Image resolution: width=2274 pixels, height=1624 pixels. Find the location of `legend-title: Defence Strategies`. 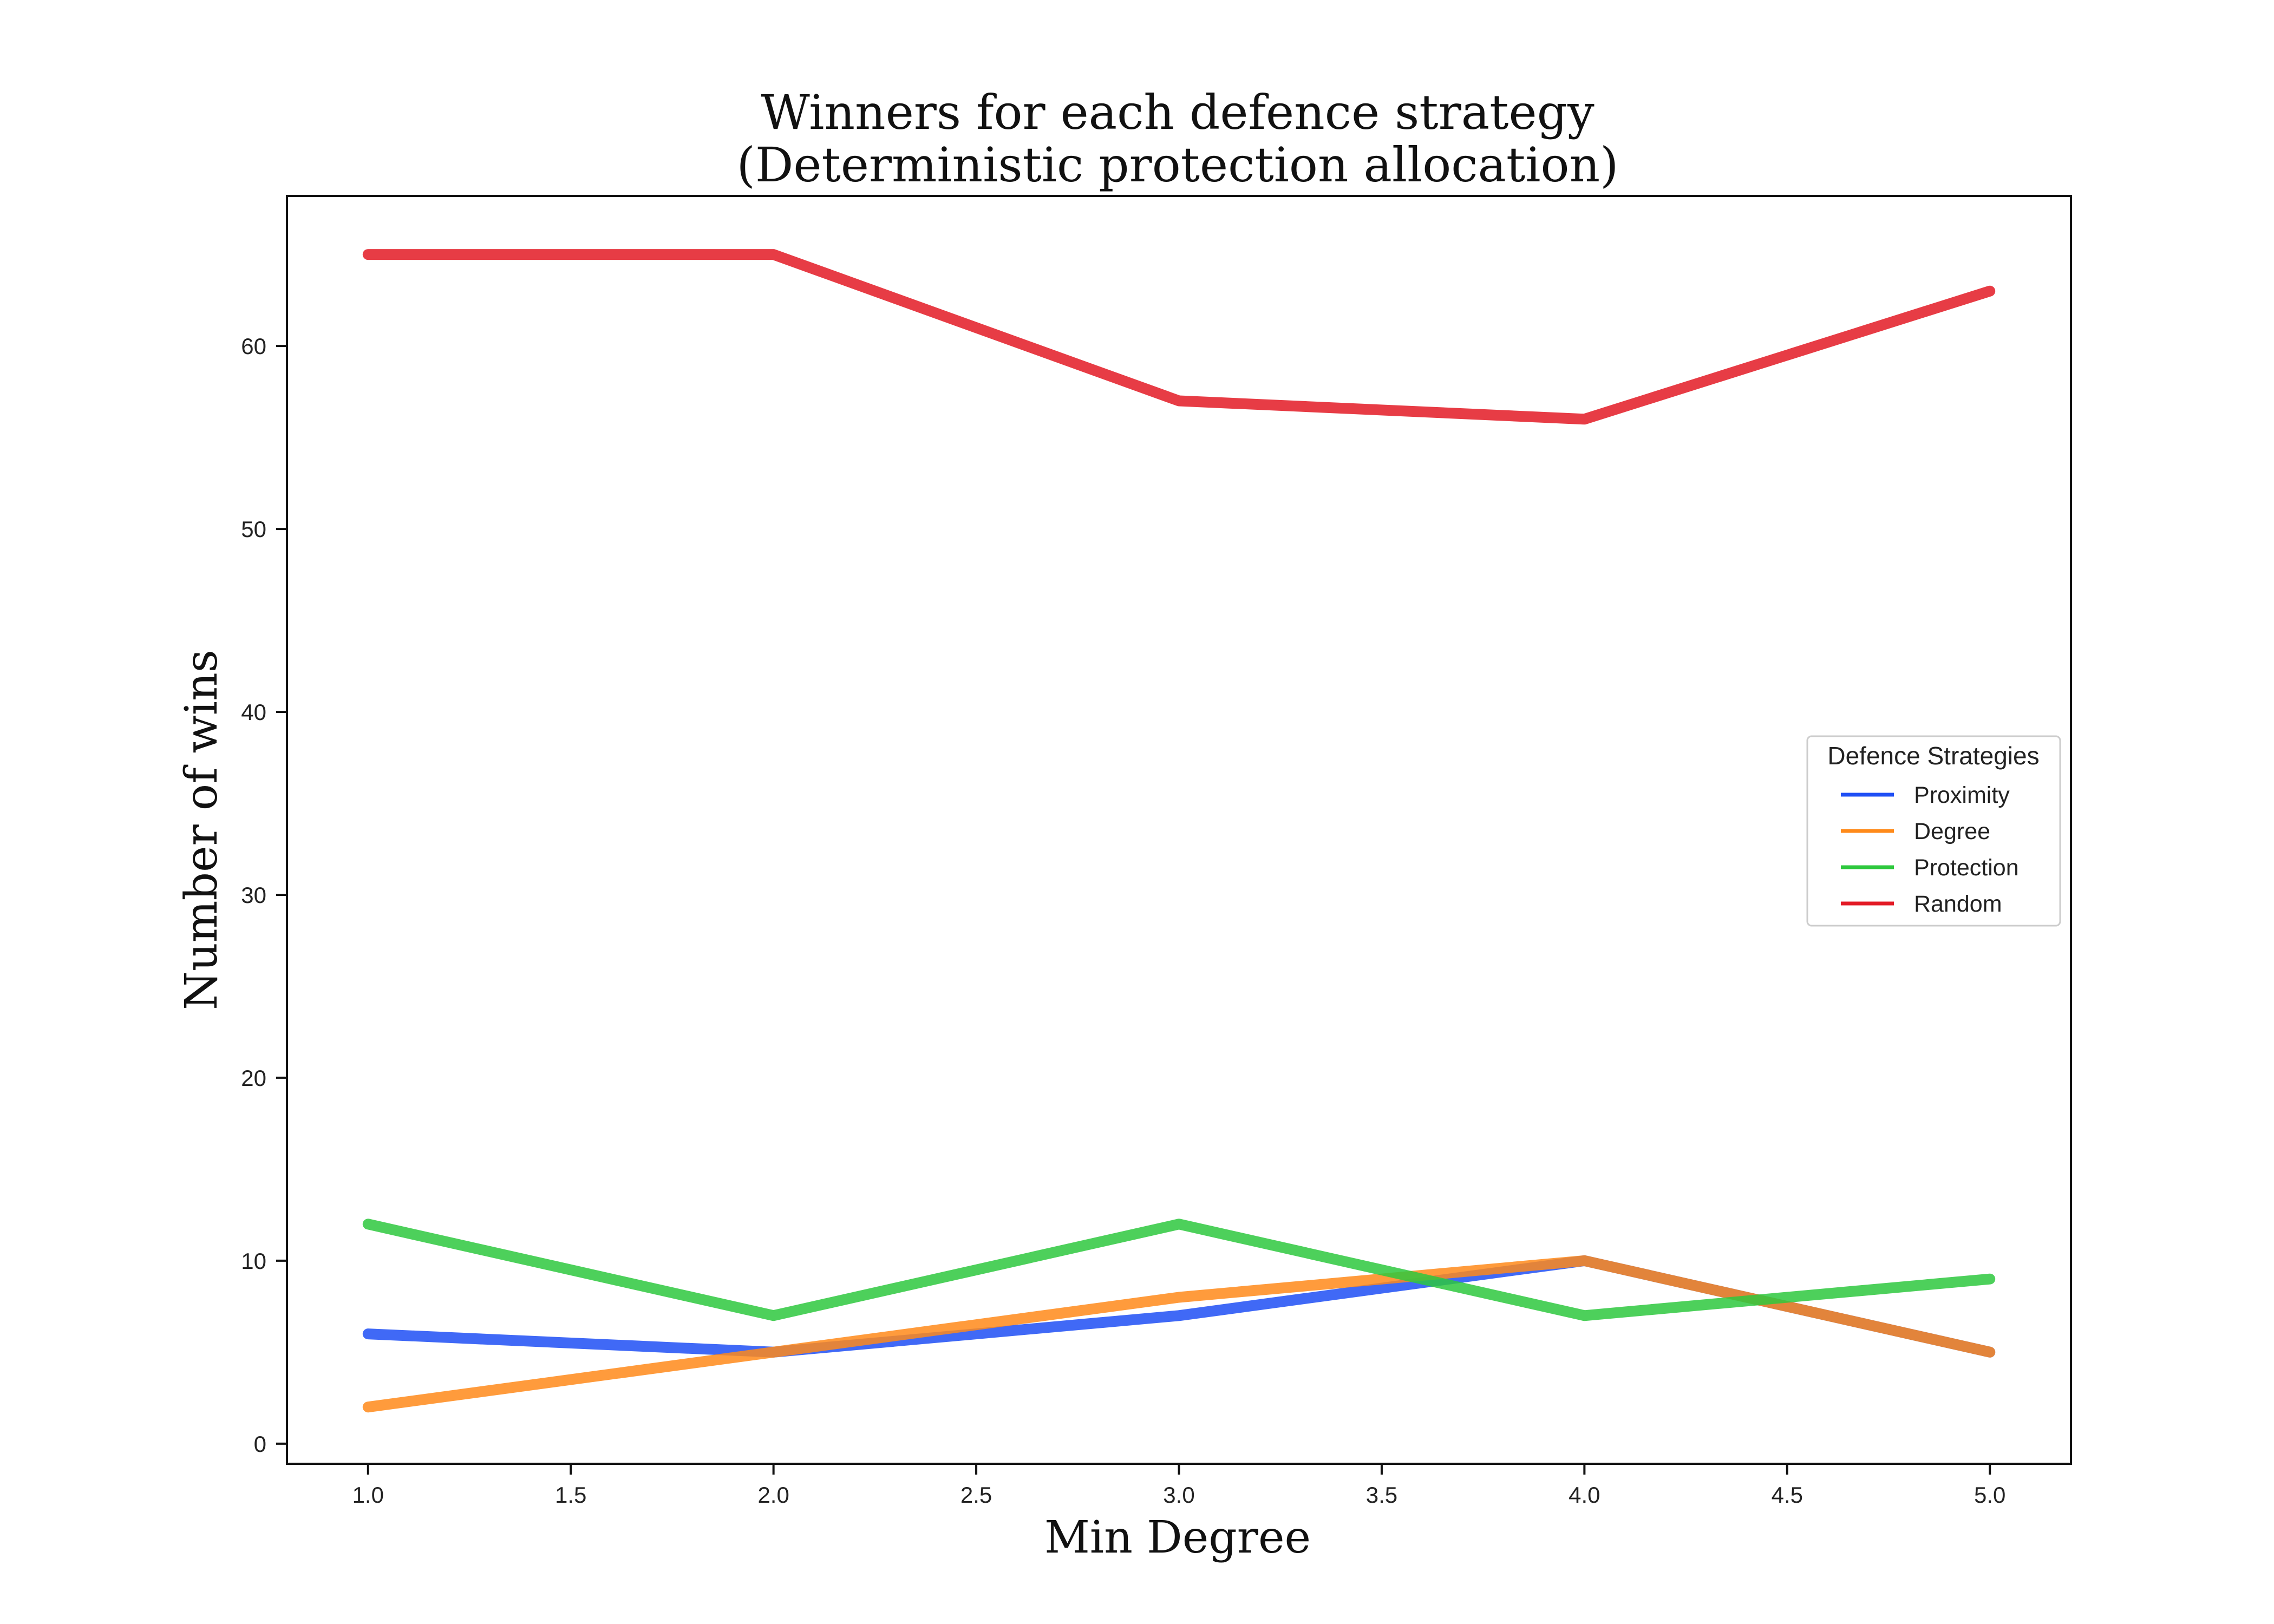

legend-title: Defence Strategies is located at coordinates (1933, 756).